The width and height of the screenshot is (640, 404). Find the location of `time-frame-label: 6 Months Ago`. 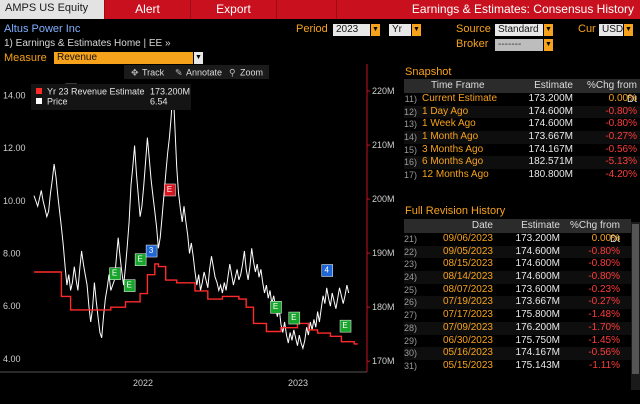

time-frame-label: 6 Months Ago is located at coordinates (453, 162).